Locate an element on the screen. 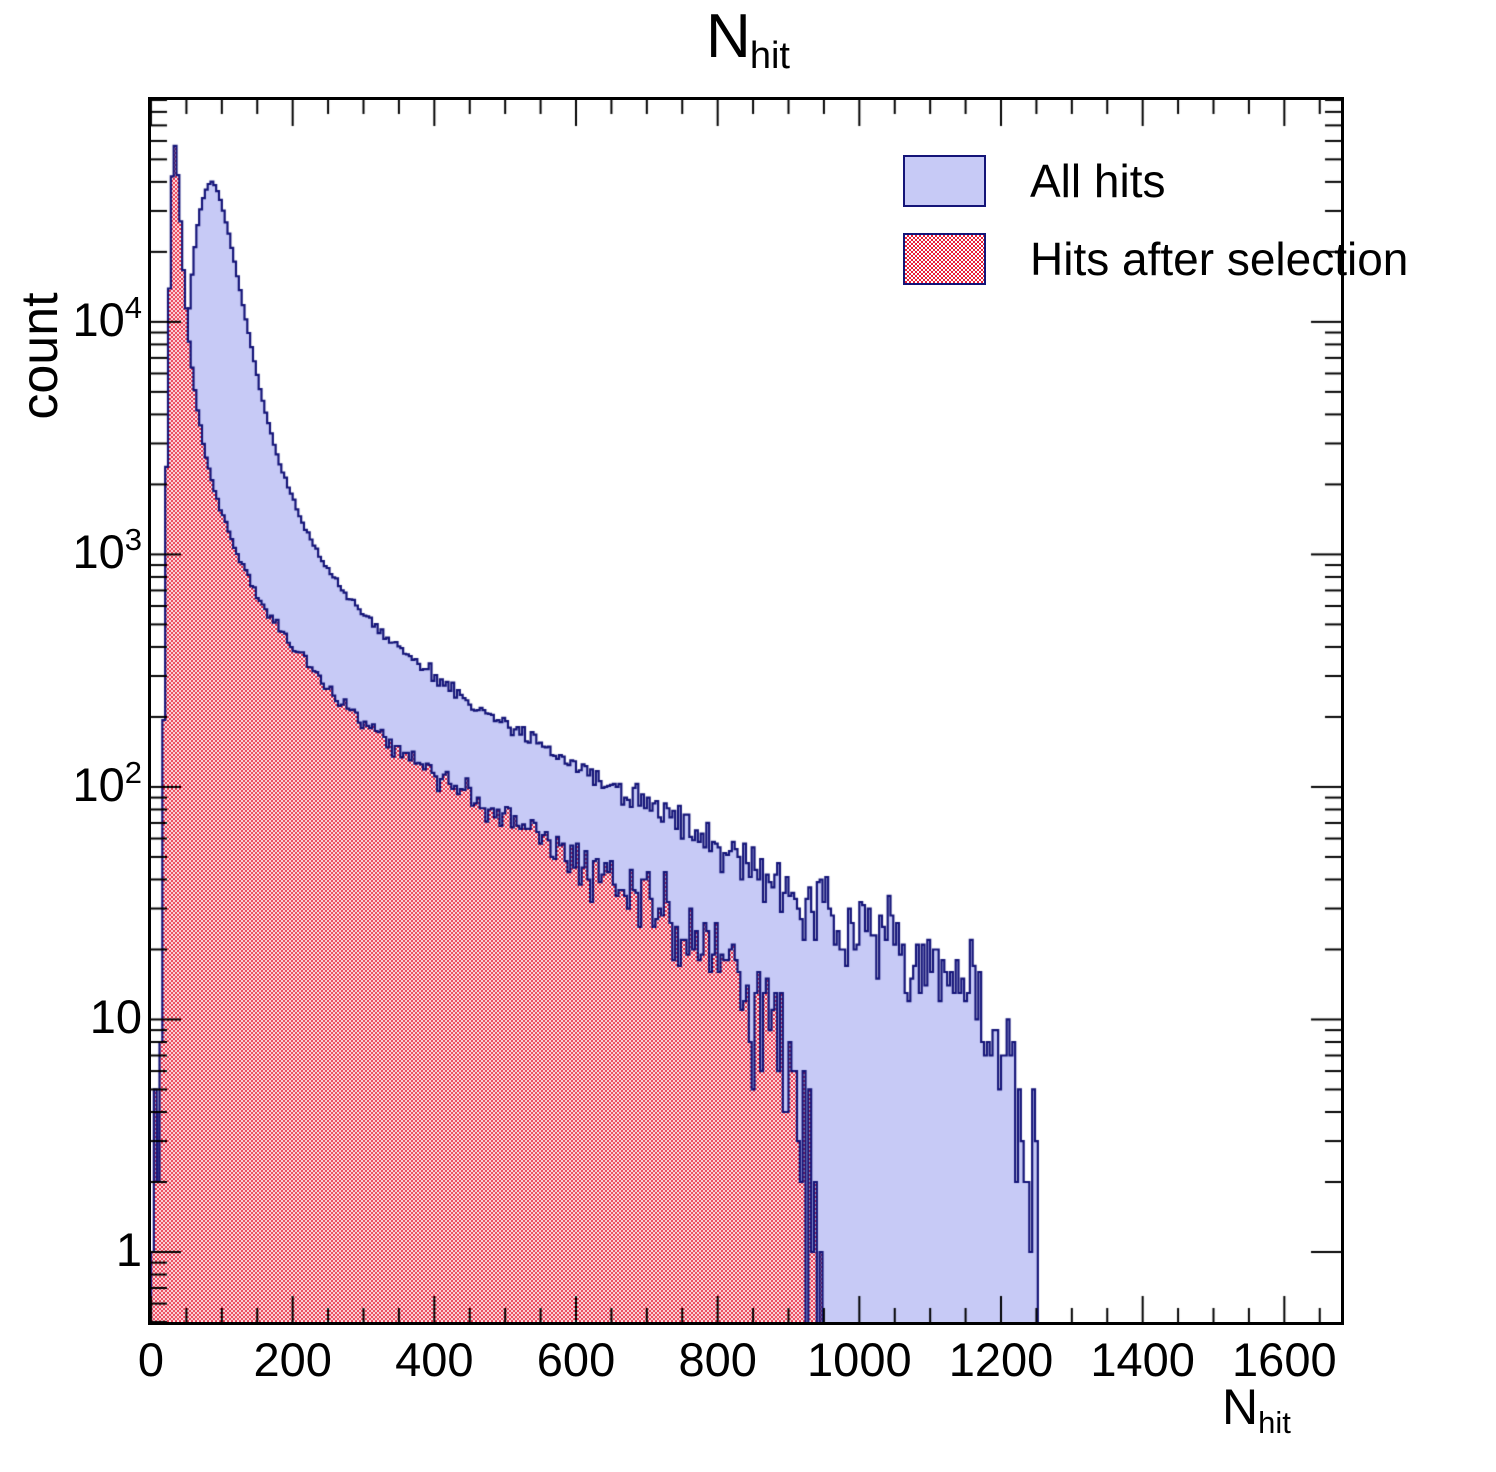 The width and height of the screenshot is (1496, 1472). y-axis-tick-label: 10³ is located at coordinates (107, 550).